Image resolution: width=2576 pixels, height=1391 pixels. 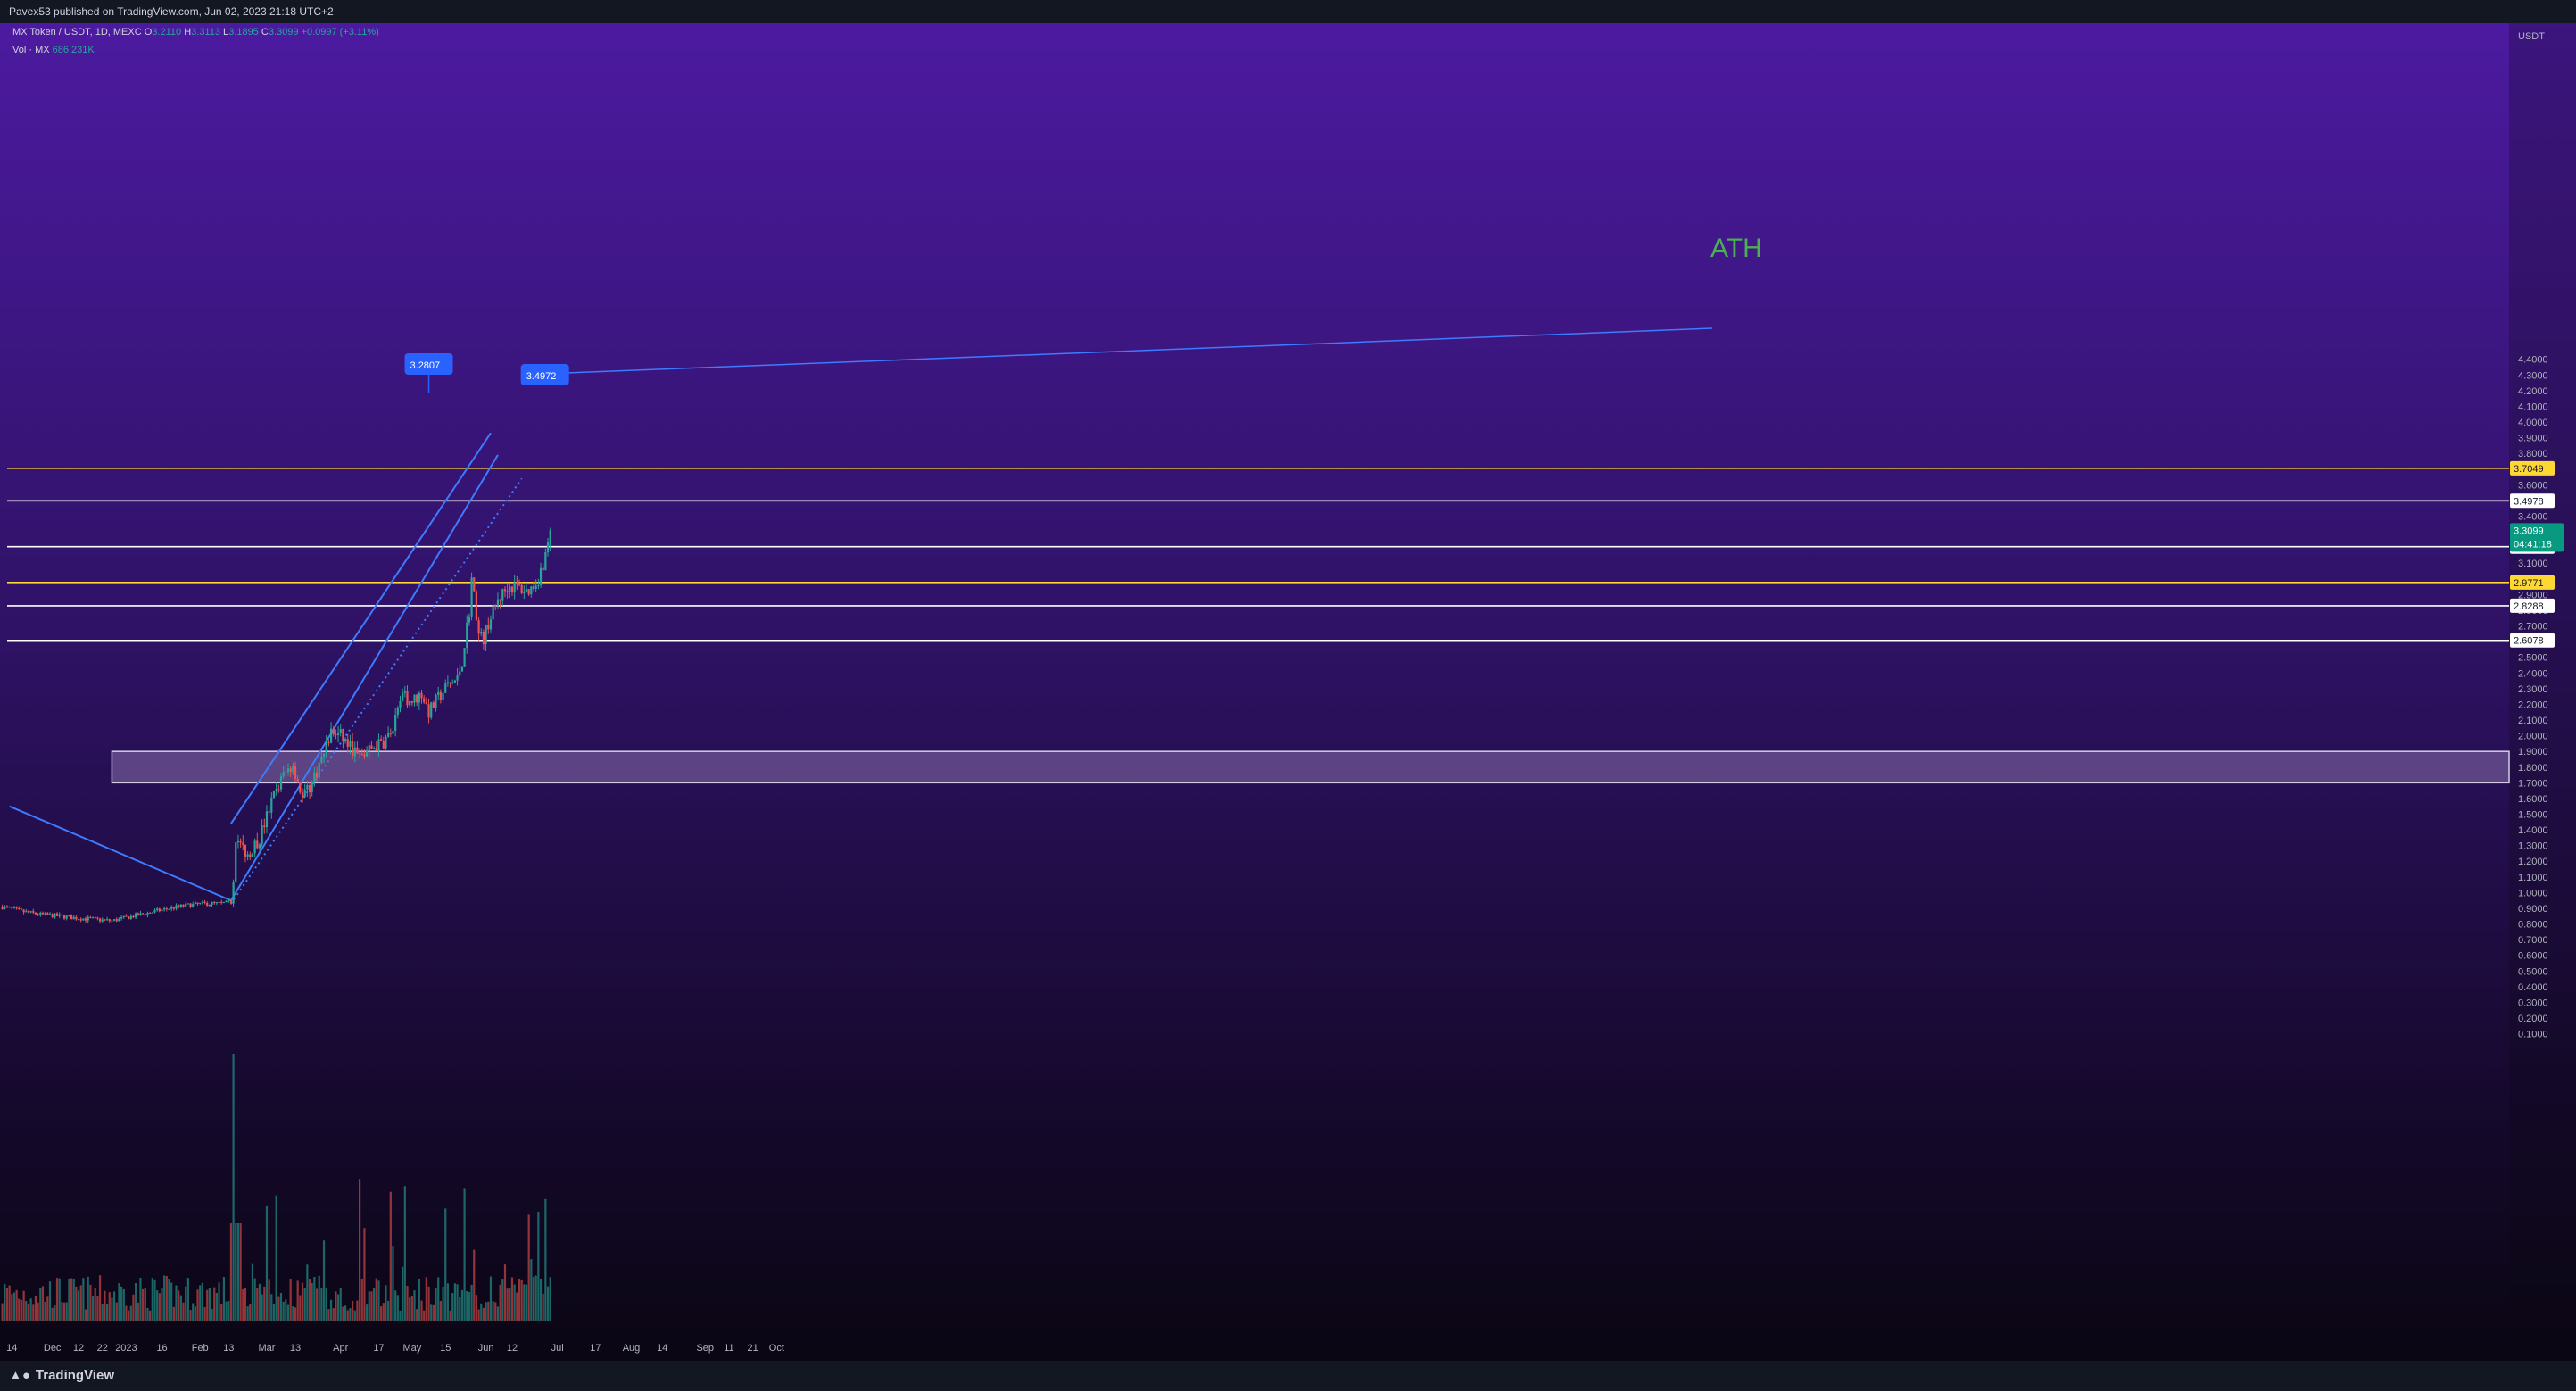 What do you see at coordinates (2529, 470) in the screenshot?
I see `level-price-label: 3.7049` at bounding box center [2529, 470].